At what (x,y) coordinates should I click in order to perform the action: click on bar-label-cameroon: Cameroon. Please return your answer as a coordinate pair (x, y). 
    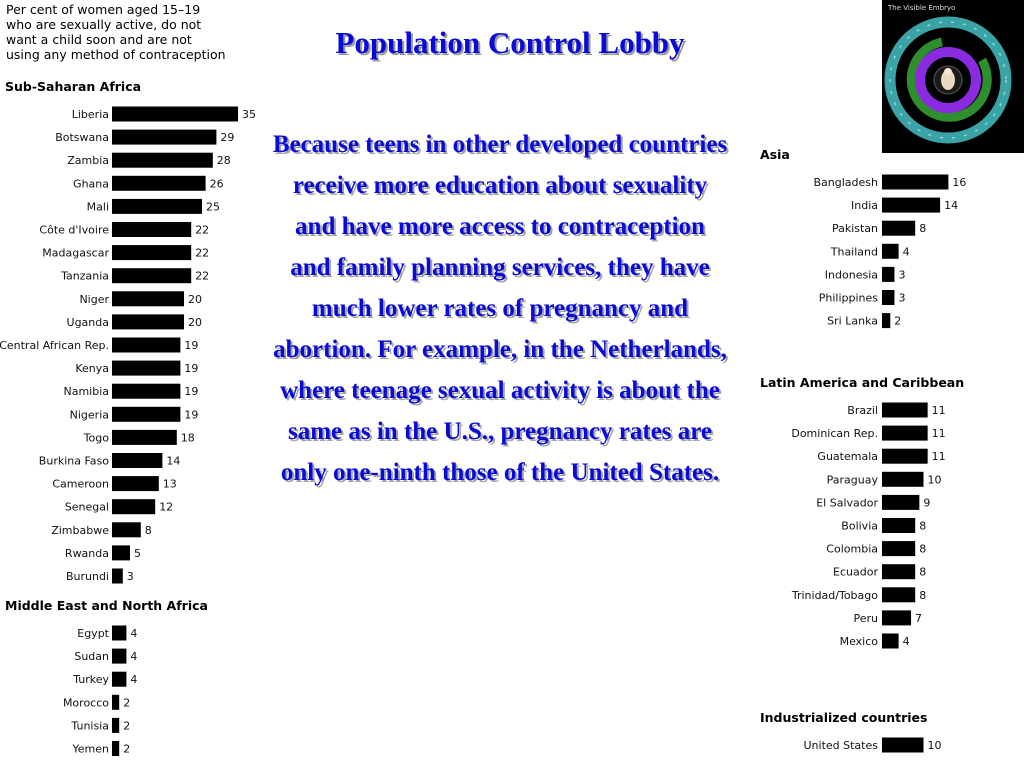
    Looking at the image, I should click on (80, 484).